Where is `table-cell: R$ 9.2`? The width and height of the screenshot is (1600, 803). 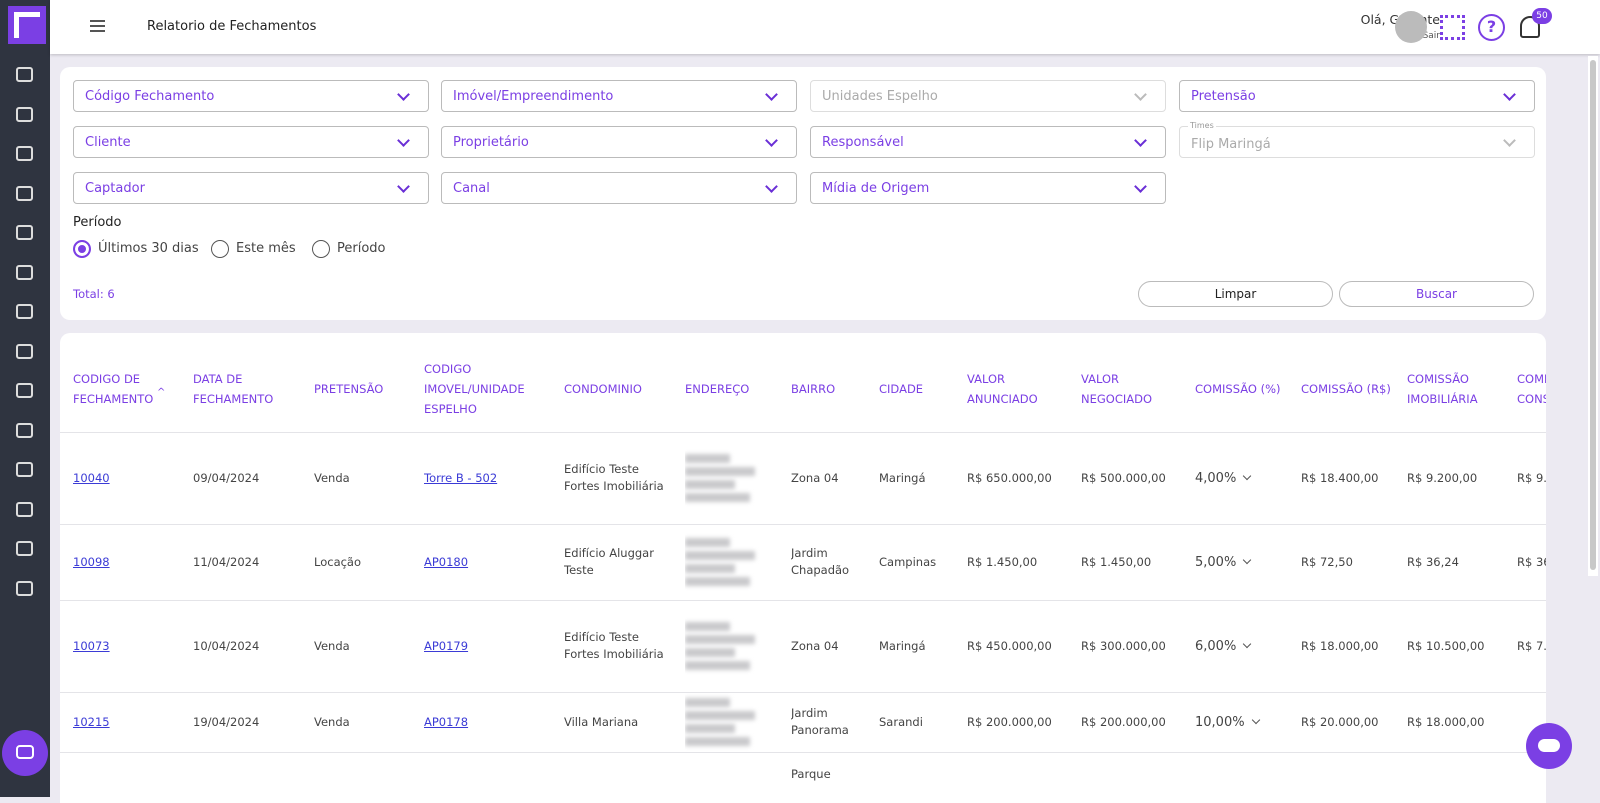
table-cell: R$ 9.2 is located at coordinates (1531, 478).